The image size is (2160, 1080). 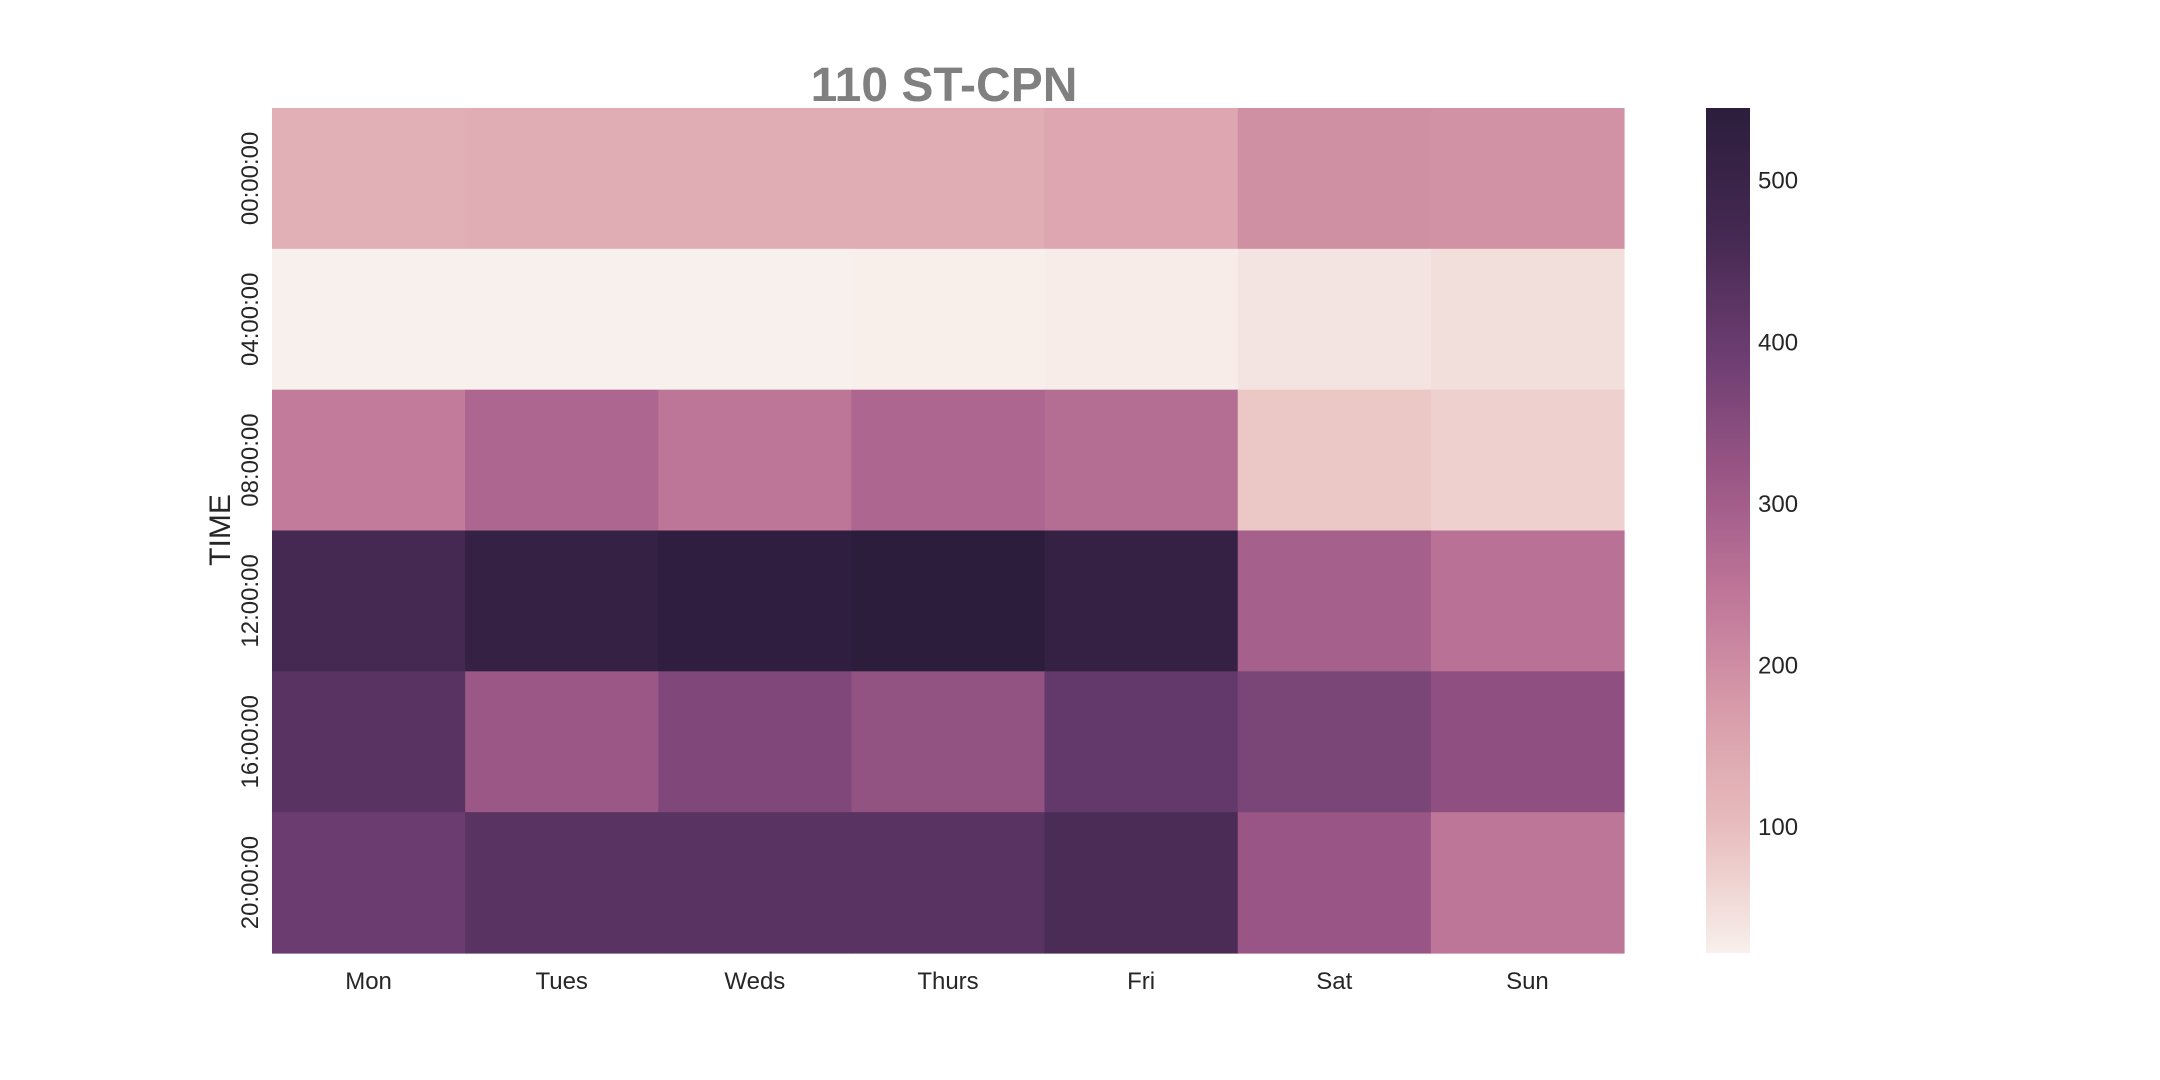 I want to click on heatmap-cell-000000-sun, so click(x=1527, y=179).